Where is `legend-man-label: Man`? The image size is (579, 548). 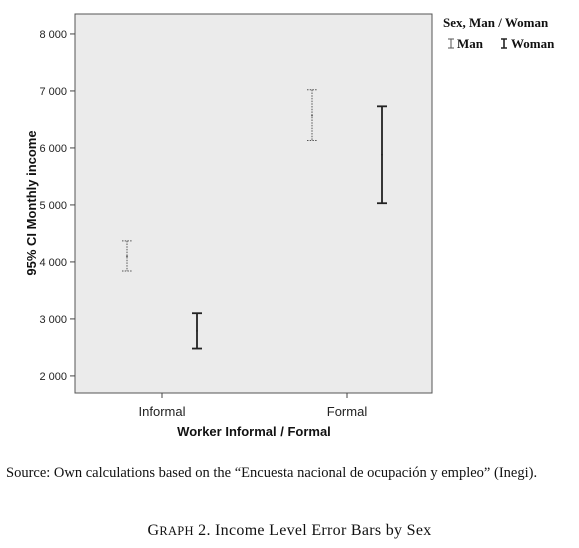
legend-man-label: Man is located at coordinates (470, 43).